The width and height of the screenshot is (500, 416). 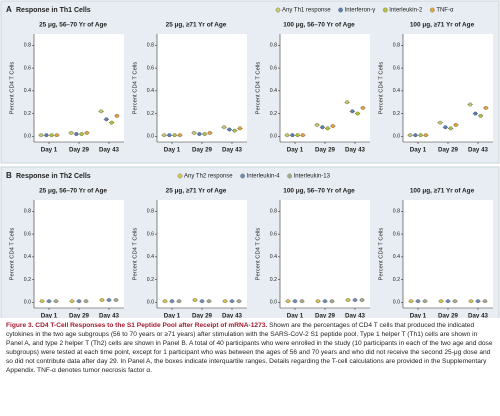 I want to click on legend-label: Any Th2 response, so click(x=208, y=177).